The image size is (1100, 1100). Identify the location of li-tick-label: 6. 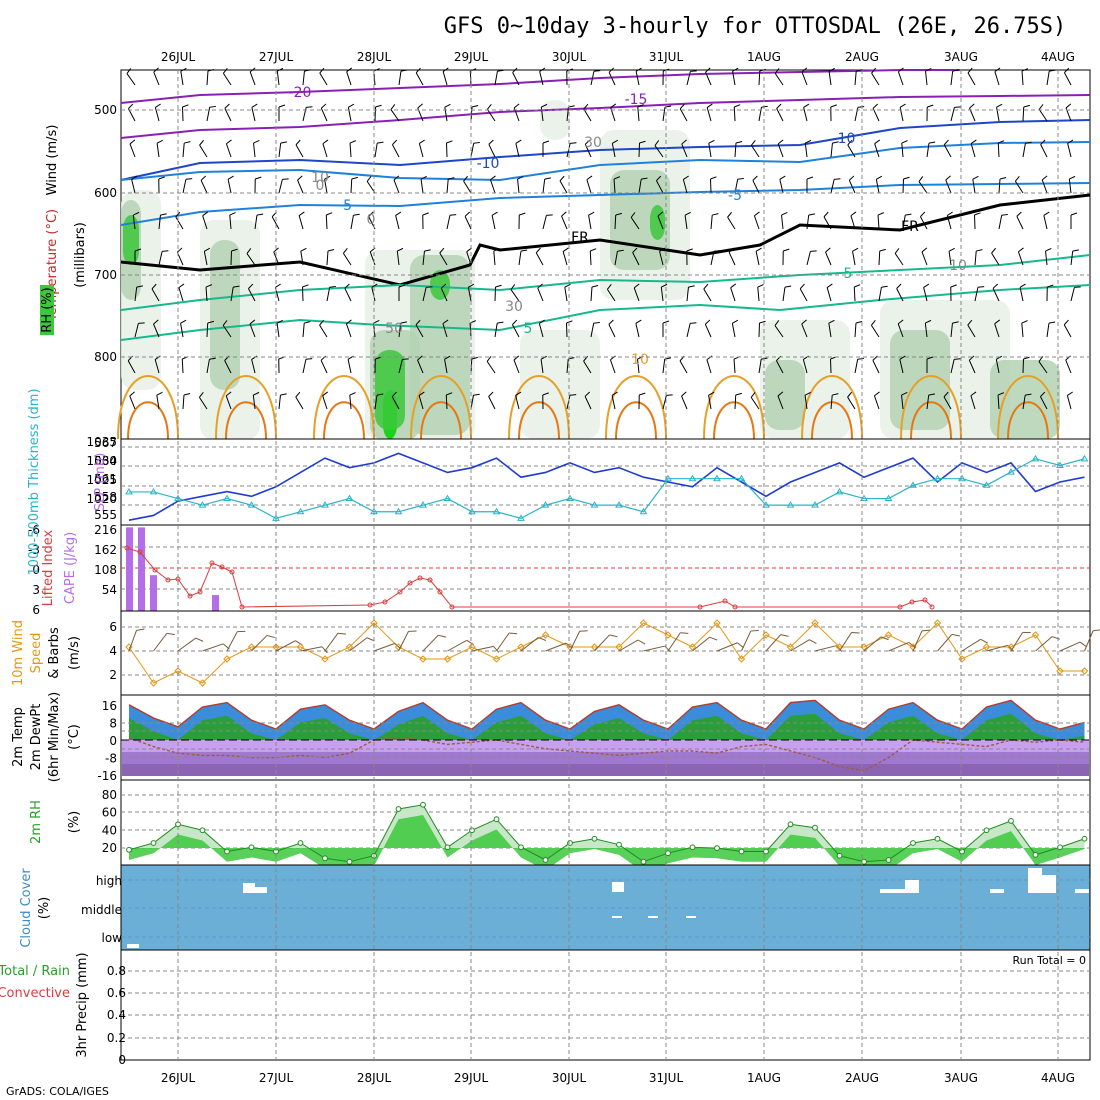
(36, 610).